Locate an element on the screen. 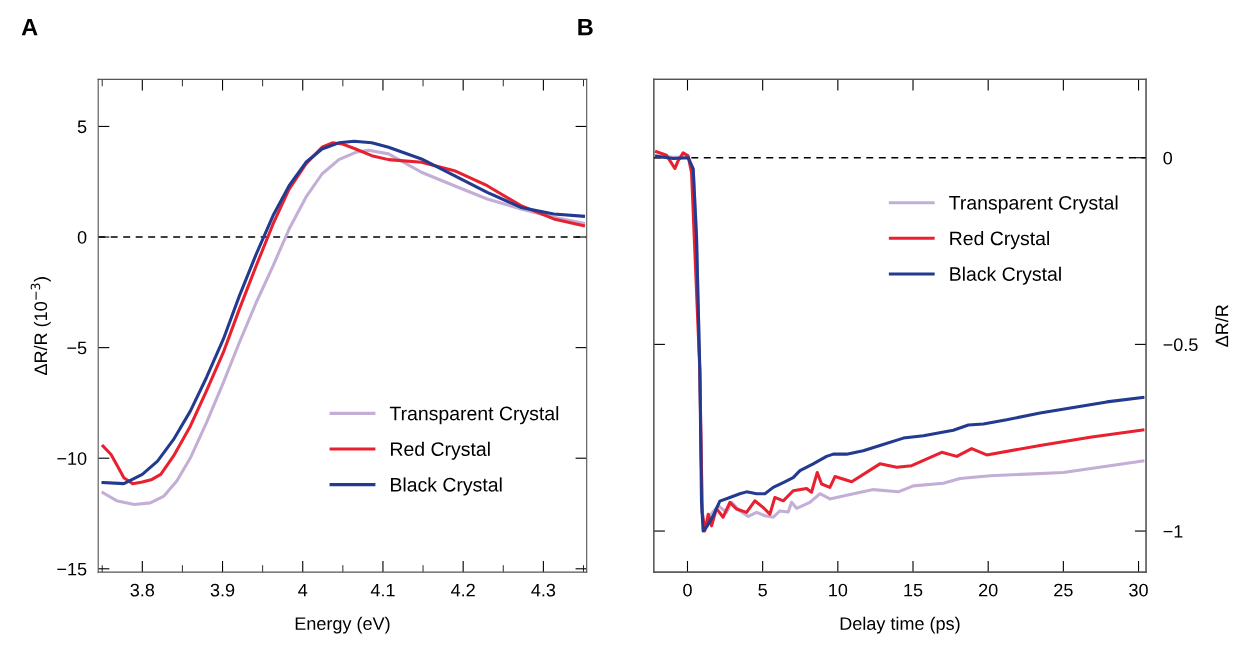 The width and height of the screenshot is (1243, 645). y2-axis-title: ΔR/R is located at coordinates (1222, 325).